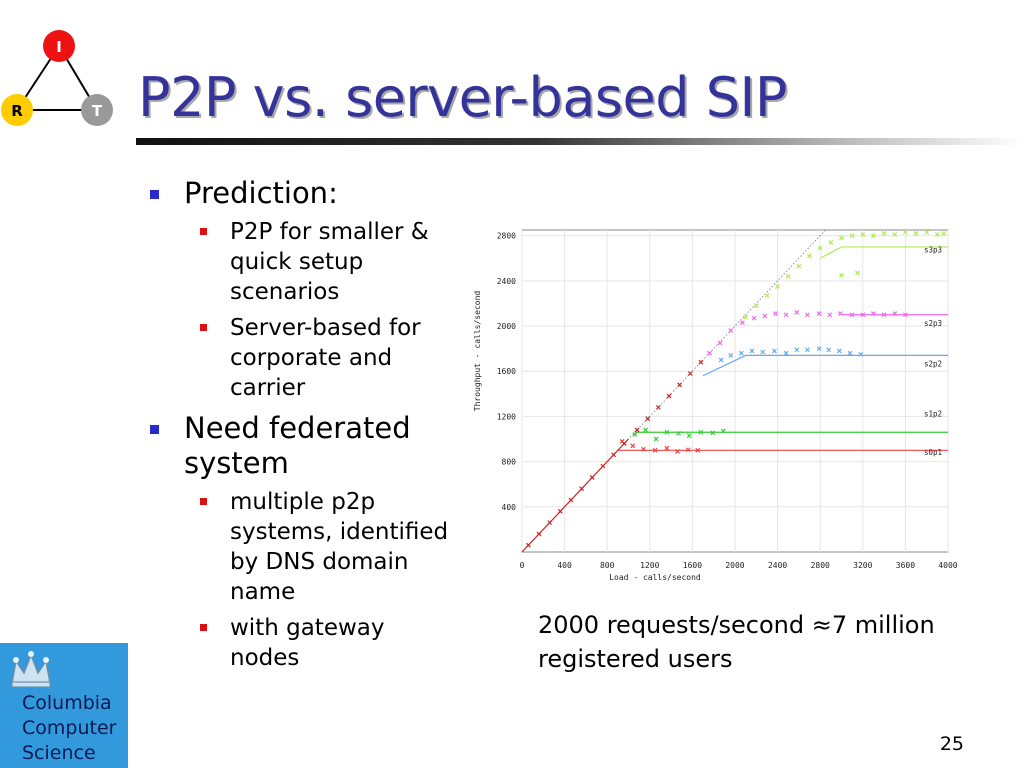 Image resolution: width=1024 pixels, height=768 pixels. Describe the element at coordinates (734, 565) in the screenshot. I see `x-tick-label: 2000` at that location.